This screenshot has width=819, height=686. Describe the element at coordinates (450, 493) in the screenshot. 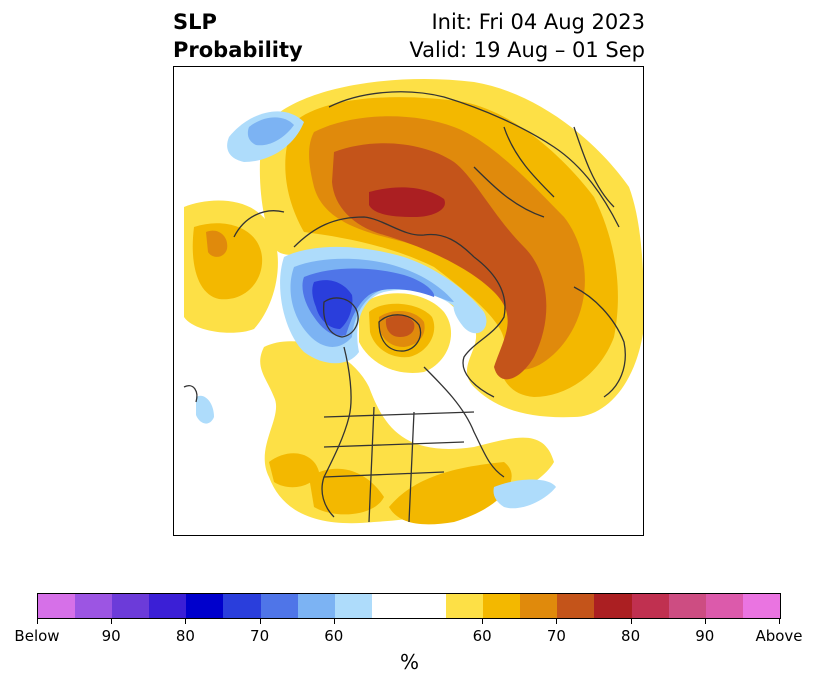

I see `region-east-gold` at that location.